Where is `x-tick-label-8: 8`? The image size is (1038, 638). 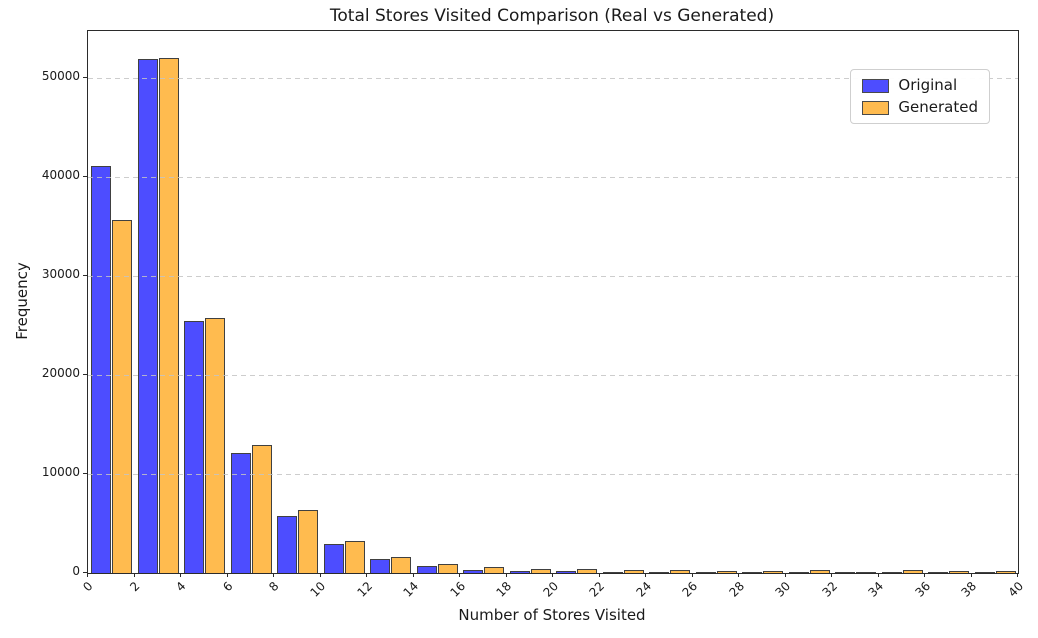
x-tick-label-8: 8 is located at coordinates (274, 587).